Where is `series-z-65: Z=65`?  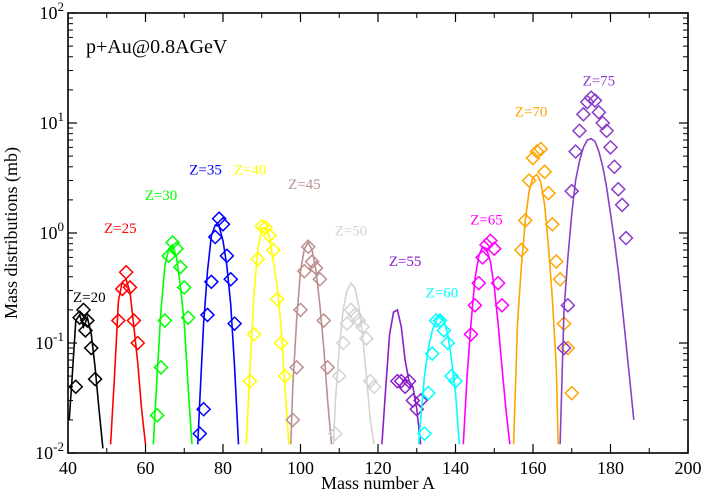
series-z-65: Z=65 is located at coordinates (486, 328).